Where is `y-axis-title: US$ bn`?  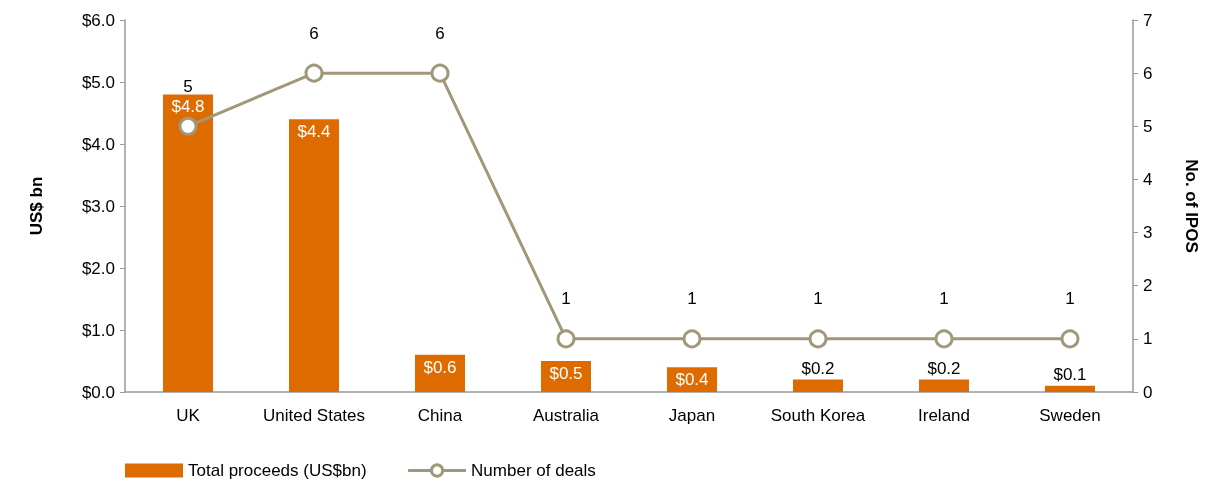
y-axis-title: US$ bn is located at coordinates (36, 206).